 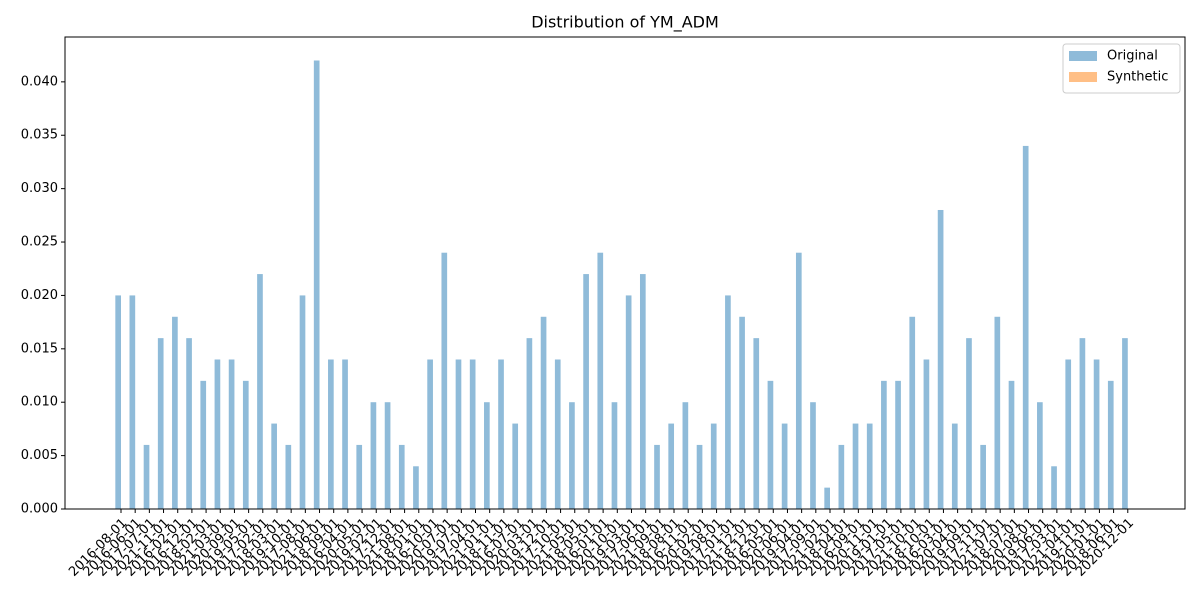 What do you see at coordinates (39, 295) in the screenshot?
I see `y-tick-label: 0.020` at bounding box center [39, 295].